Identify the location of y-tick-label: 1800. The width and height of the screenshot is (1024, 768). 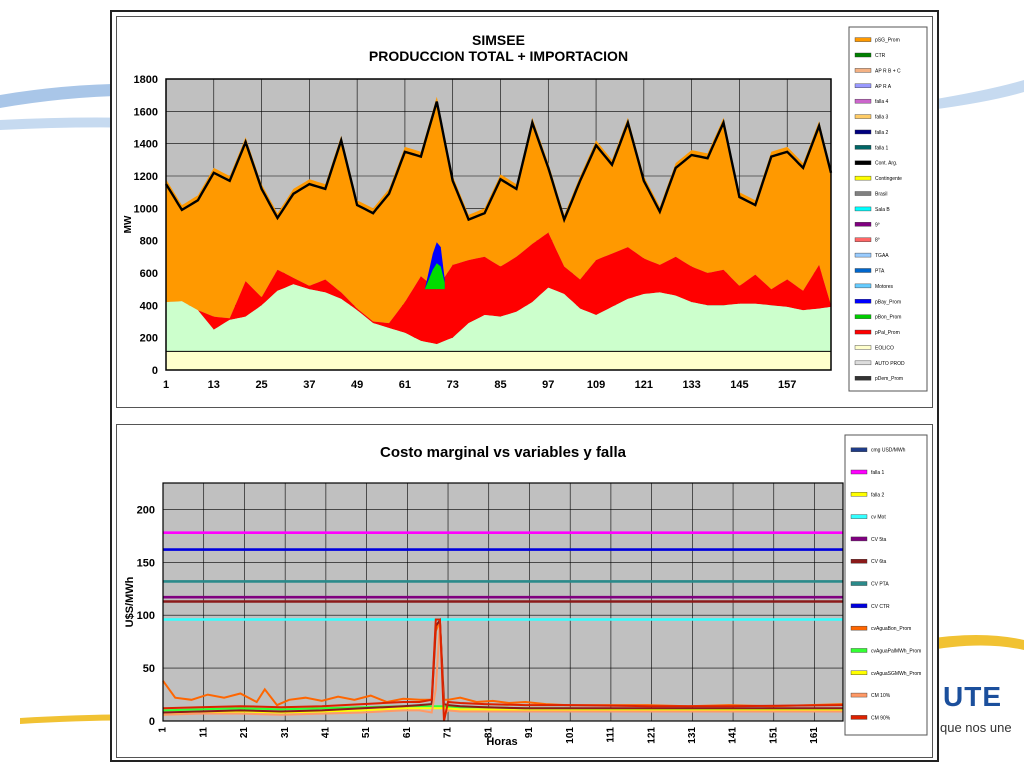
(146, 80).